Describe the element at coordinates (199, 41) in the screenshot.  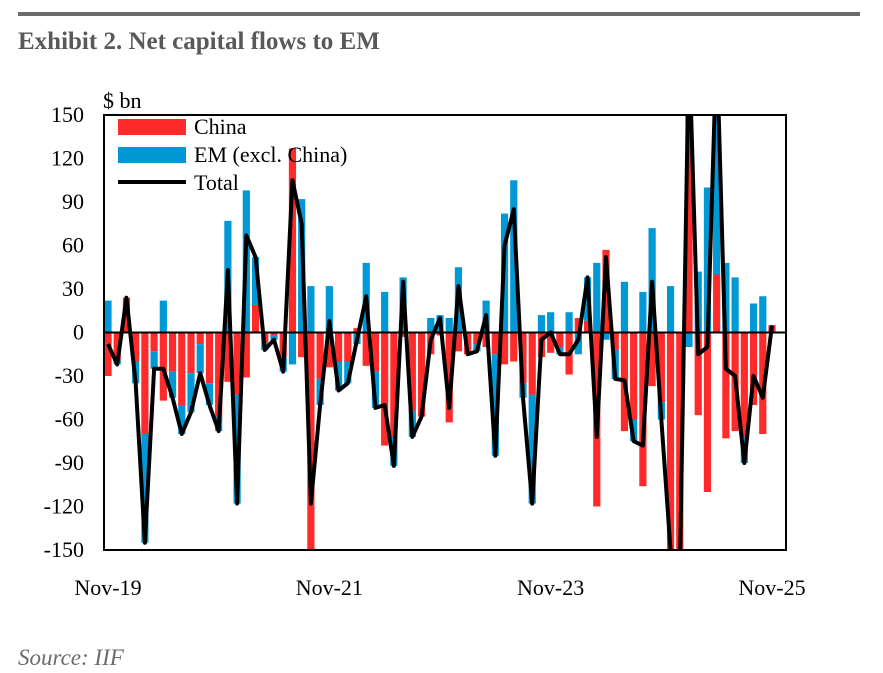
I see `exhibit-title: Exhibit 2. Net capital flows to EM` at that location.